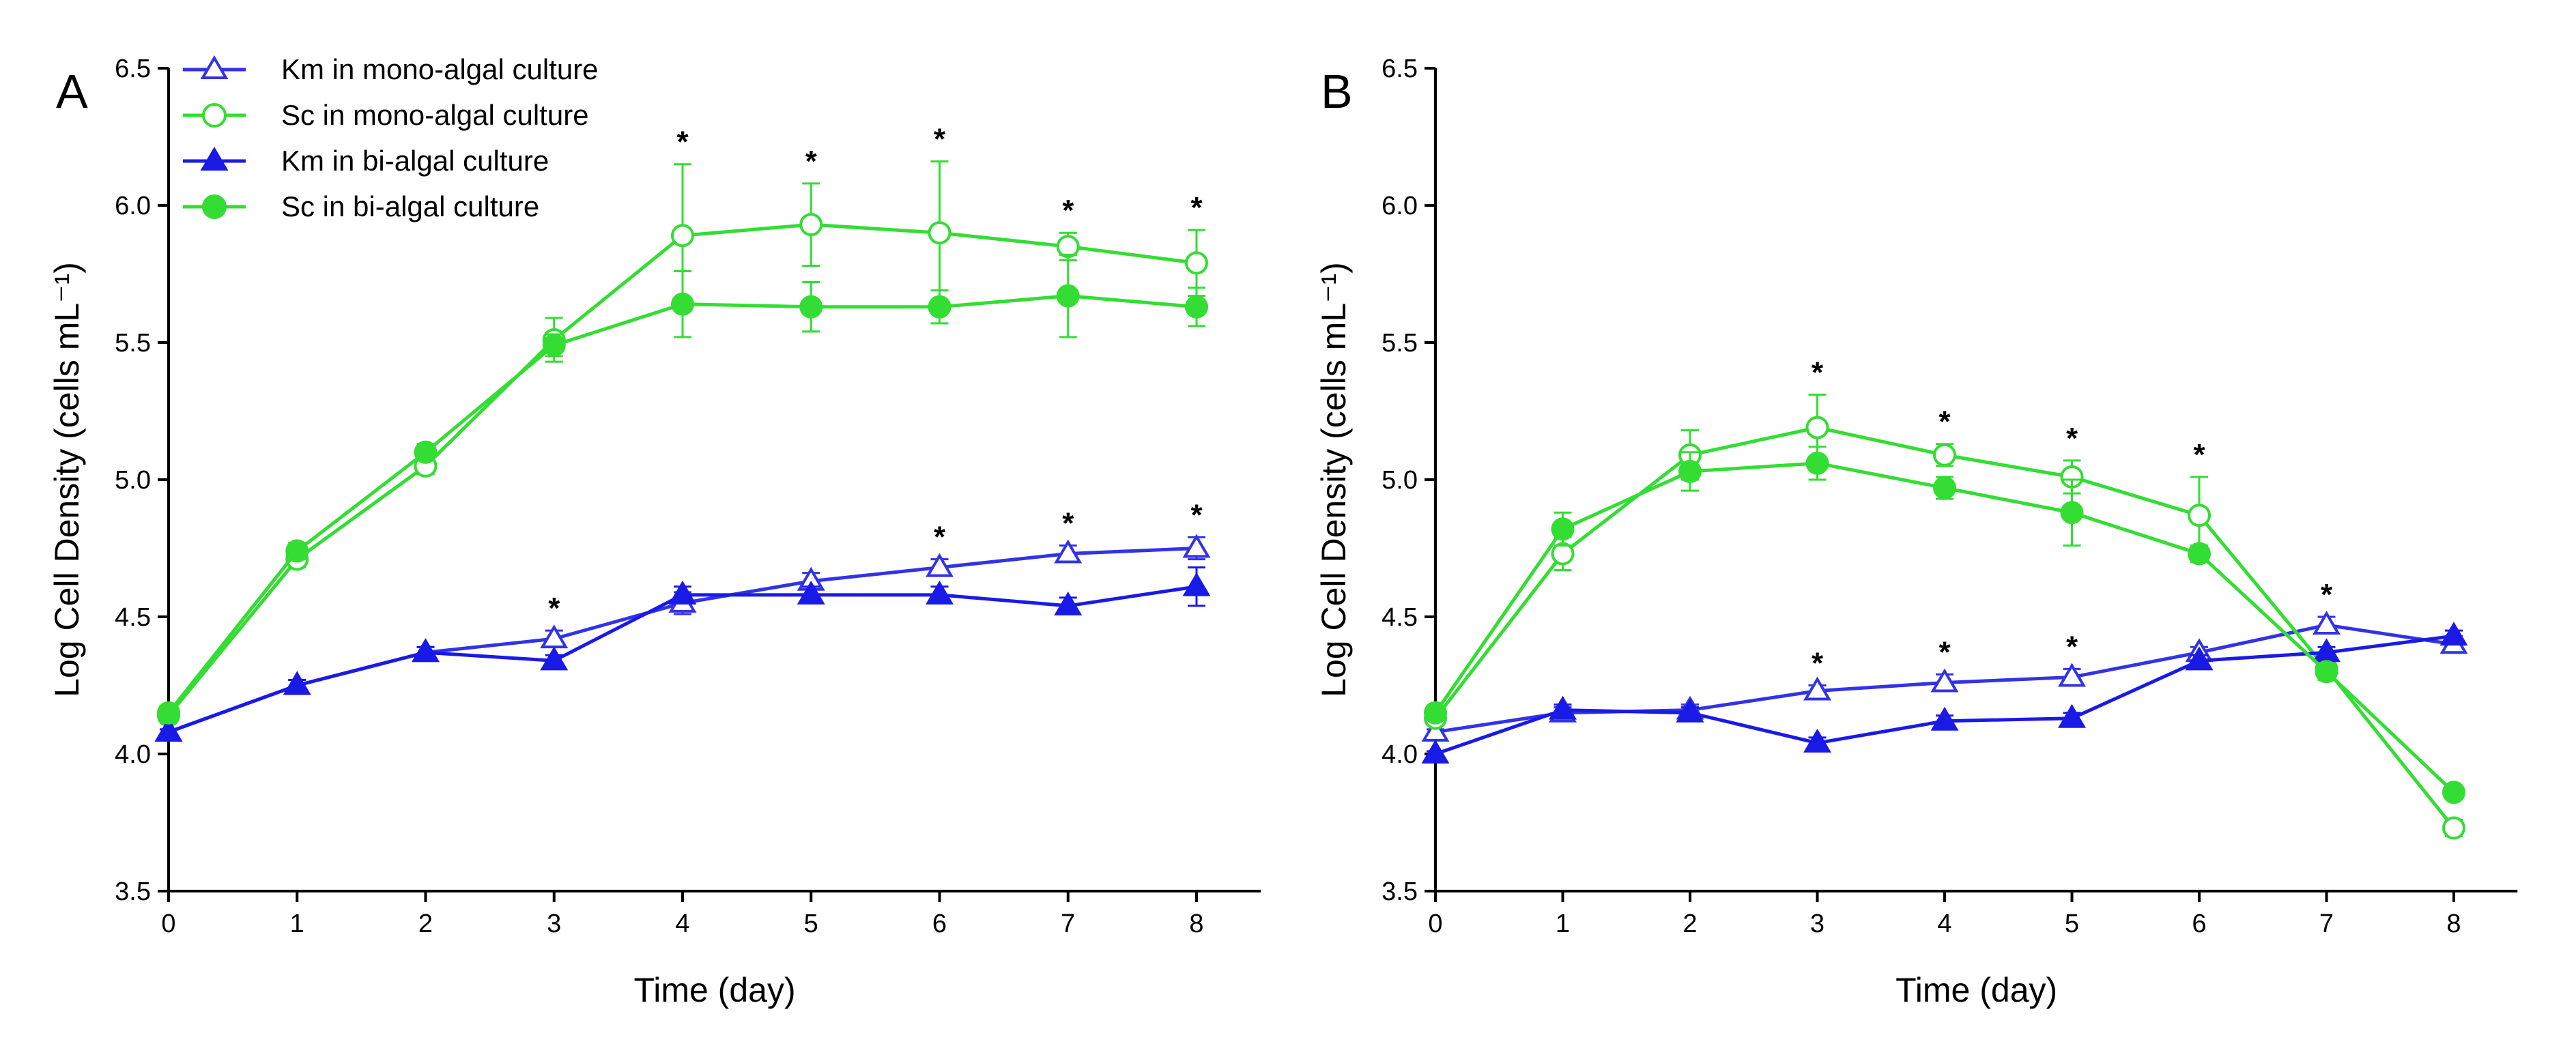  Describe the element at coordinates (133, 69) in the screenshot. I see `y-tick-label: 6.5` at that location.